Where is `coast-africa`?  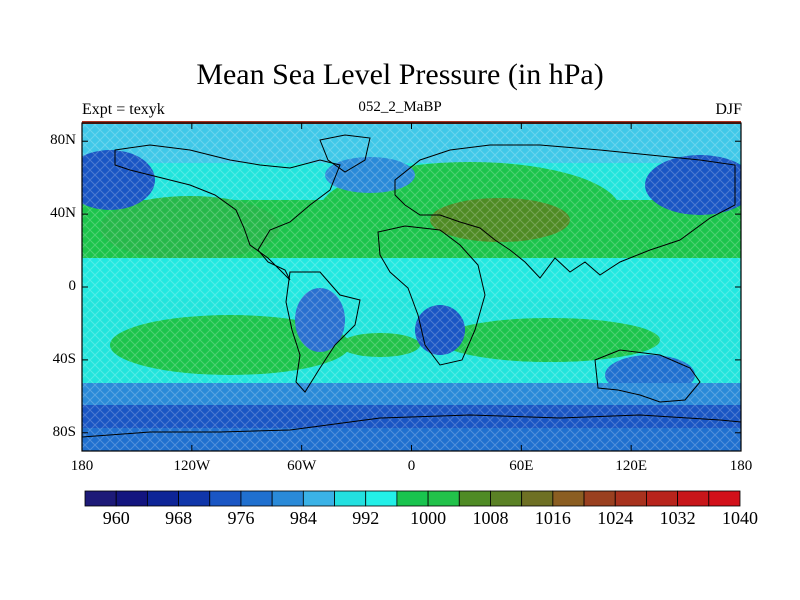
coast-africa is located at coordinates (431, 295).